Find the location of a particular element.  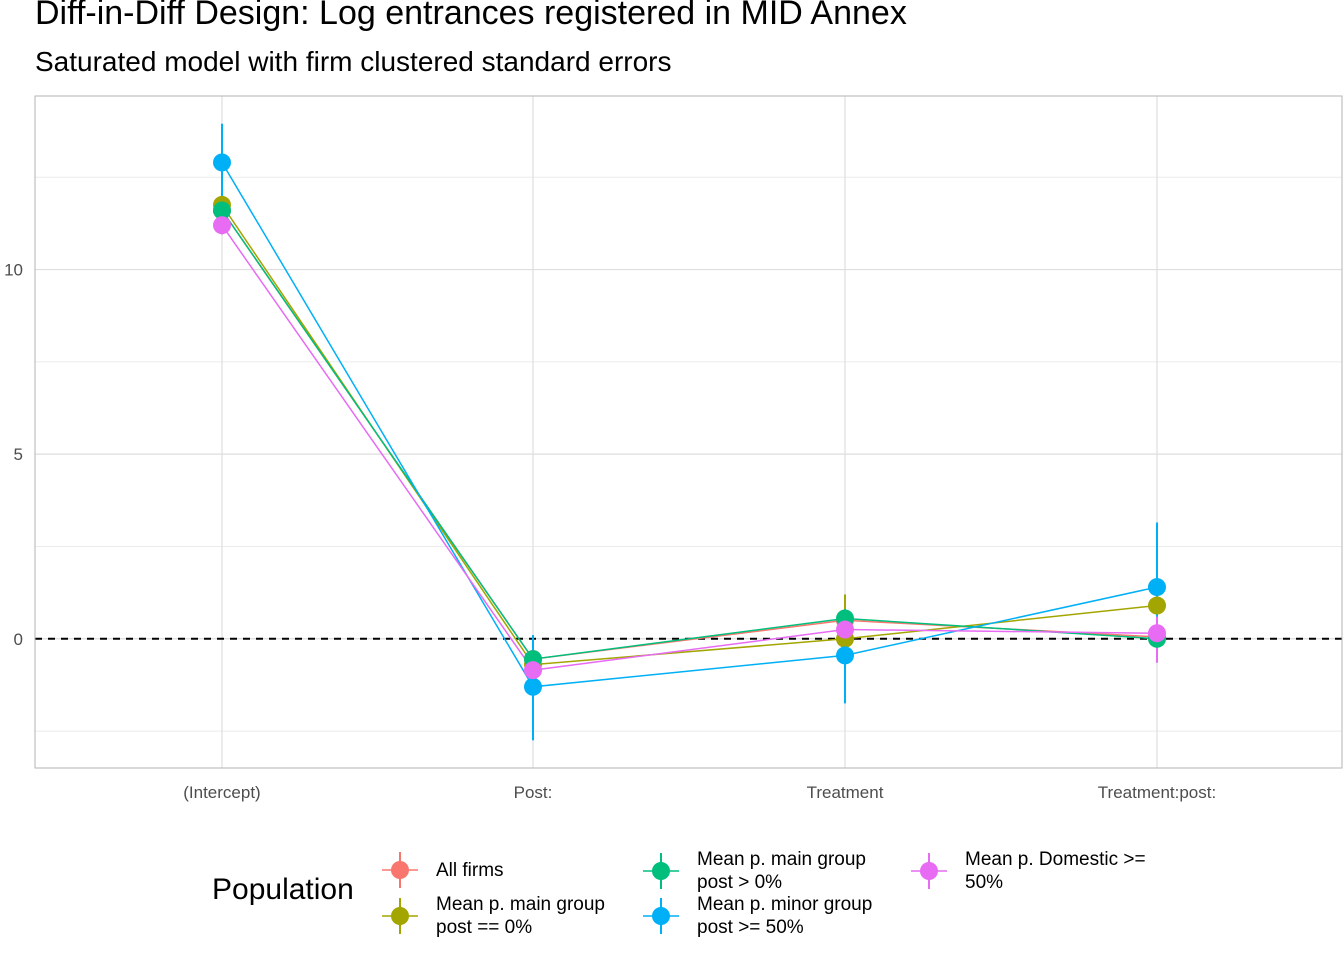

legend-item-main-group-eq-0: Mean p. main group post == 0% is located at coordinates (492, 916).